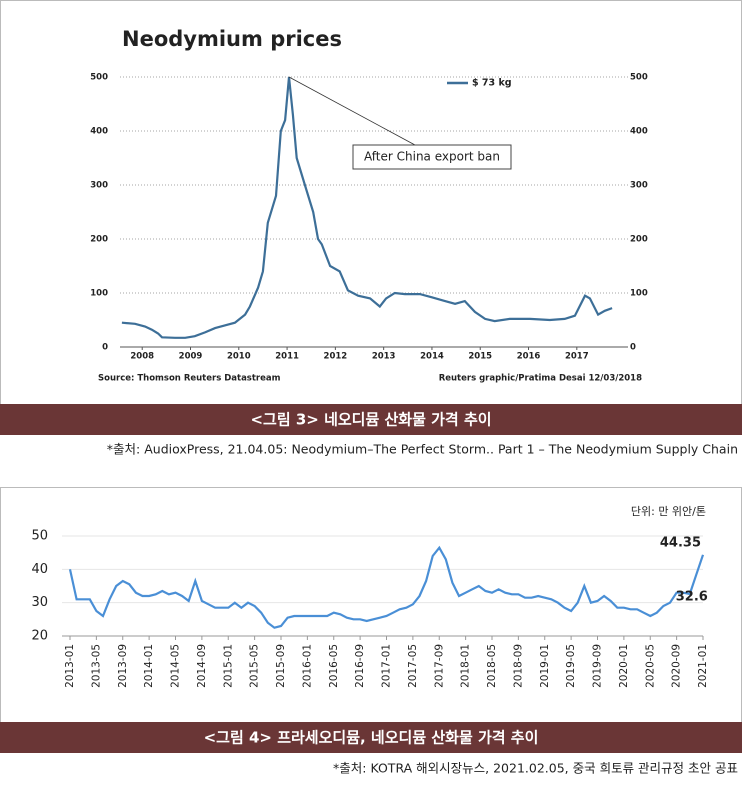  I want to click on x-tick-label: 2013-05, so click(96, 666).